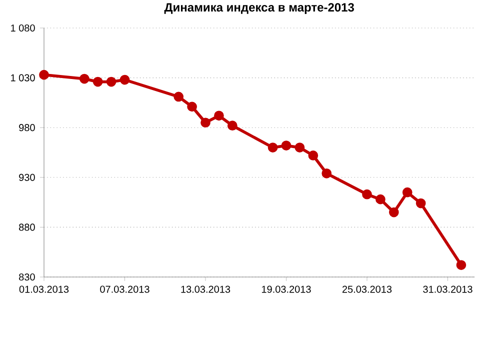  I want to click on x-tick-label: 07.03.2013, so click(125, 289).